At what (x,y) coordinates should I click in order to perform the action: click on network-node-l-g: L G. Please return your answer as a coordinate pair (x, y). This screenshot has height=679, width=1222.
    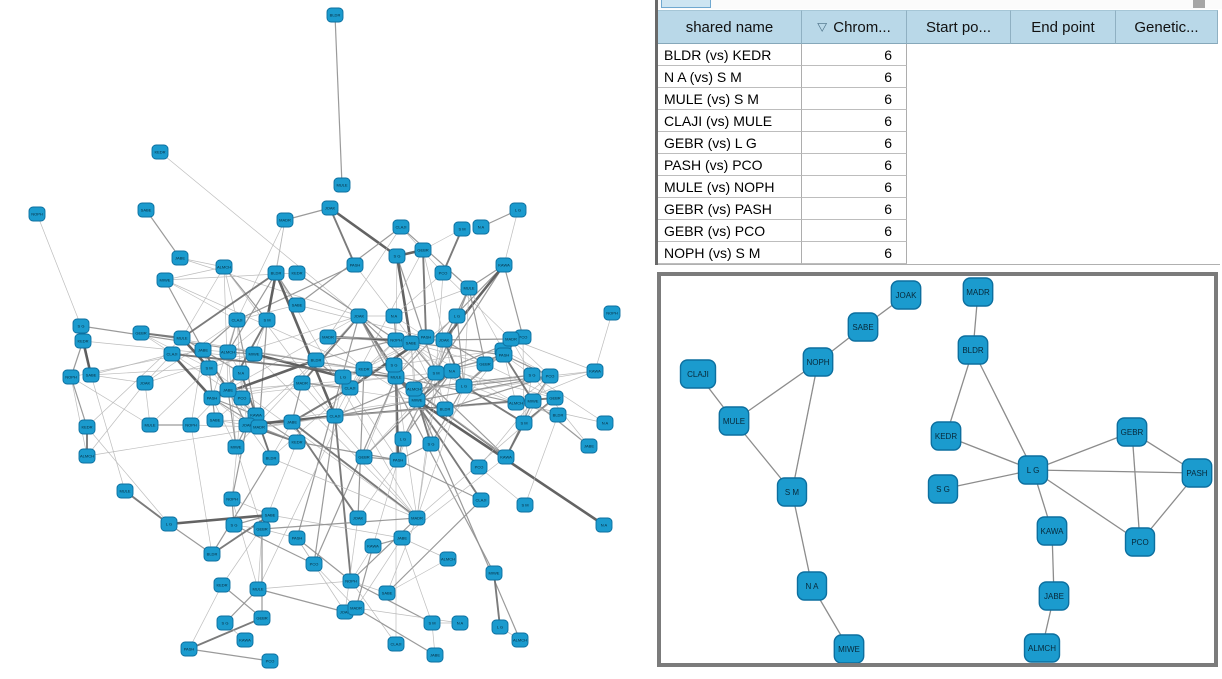
    Looking at the image, I should click on (1033, 470).